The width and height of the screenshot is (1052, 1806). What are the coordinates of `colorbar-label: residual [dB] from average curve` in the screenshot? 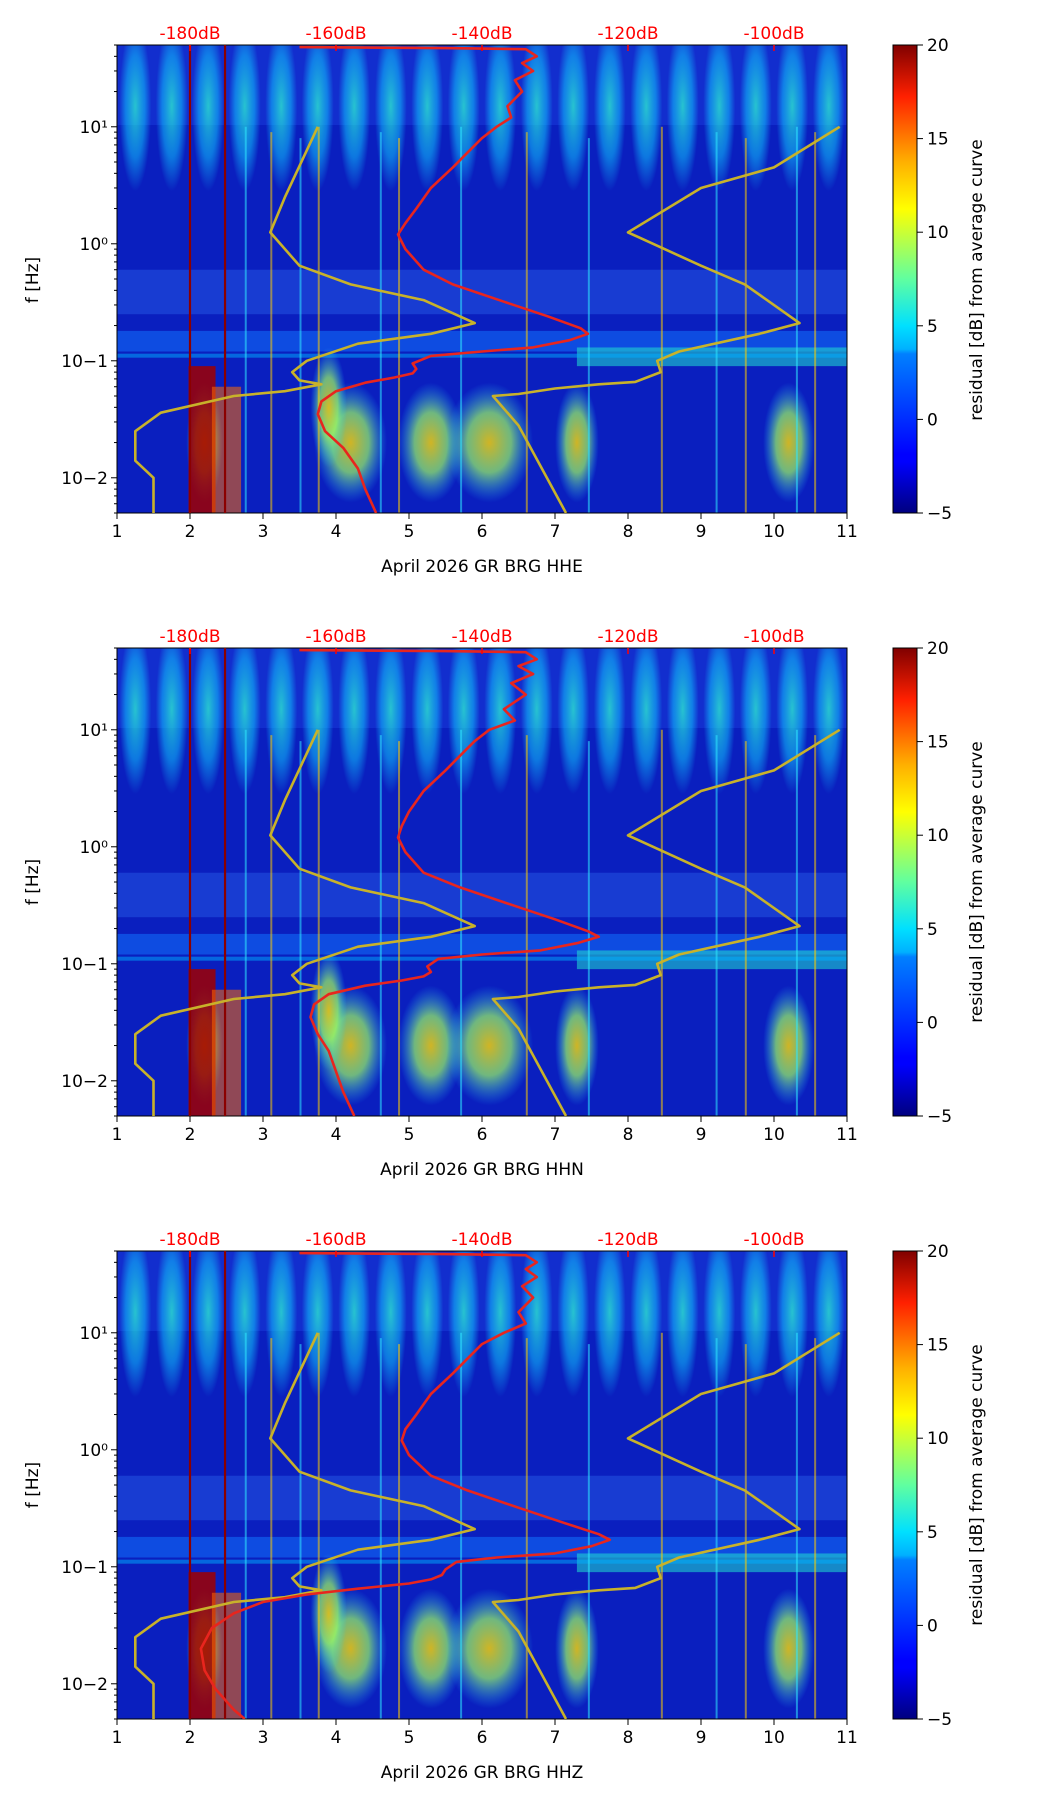 It's located at (977, 1484).